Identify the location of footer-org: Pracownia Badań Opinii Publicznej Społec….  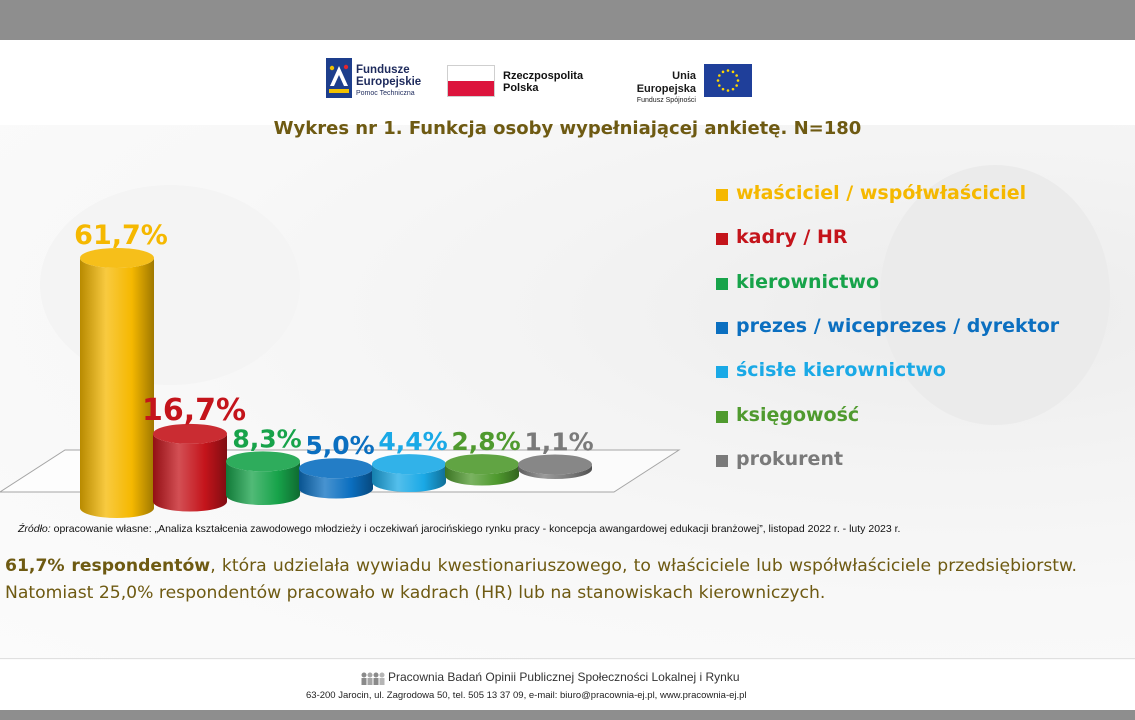
(564, 677).